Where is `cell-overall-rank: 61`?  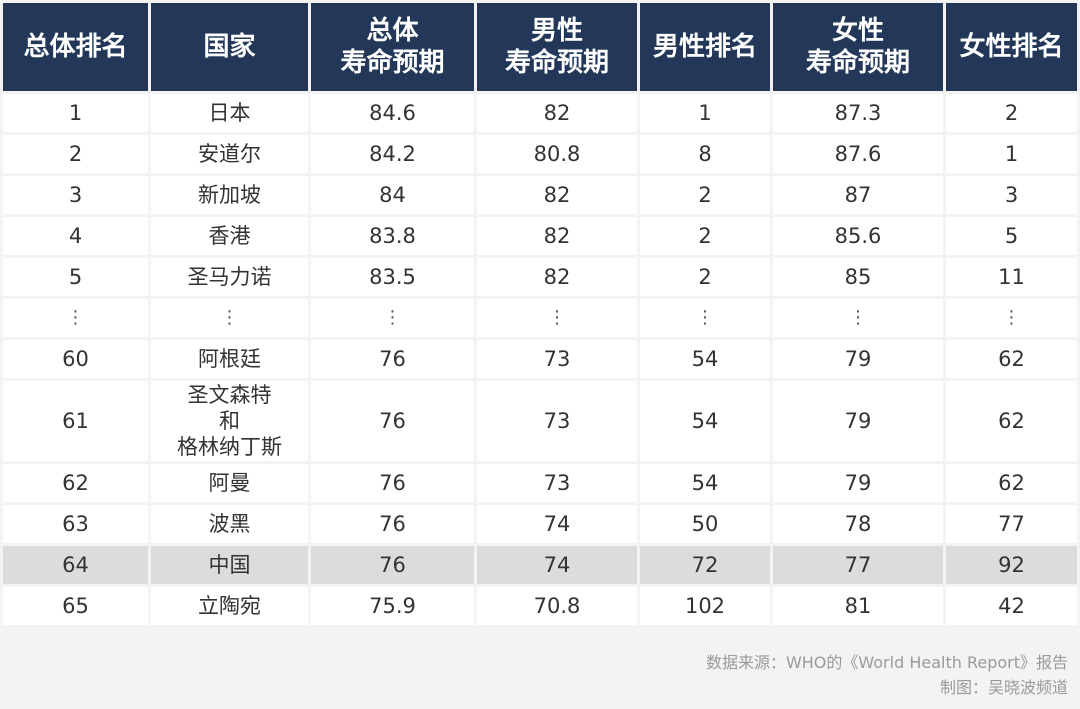
cell-overall-rank: 61 is located at coordinates (75, 421).